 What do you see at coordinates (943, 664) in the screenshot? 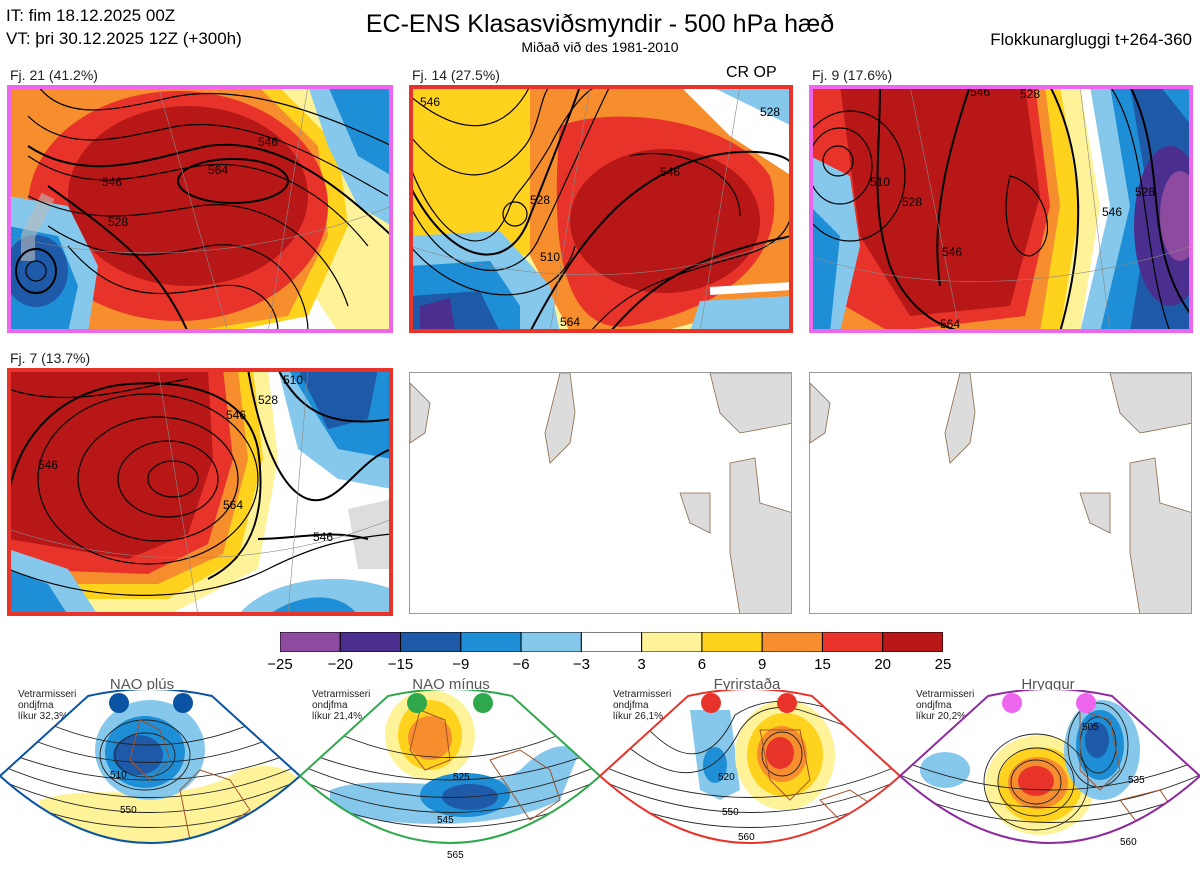
I see `colorbar-tick-label: 25` at bounding box center [943, 664].